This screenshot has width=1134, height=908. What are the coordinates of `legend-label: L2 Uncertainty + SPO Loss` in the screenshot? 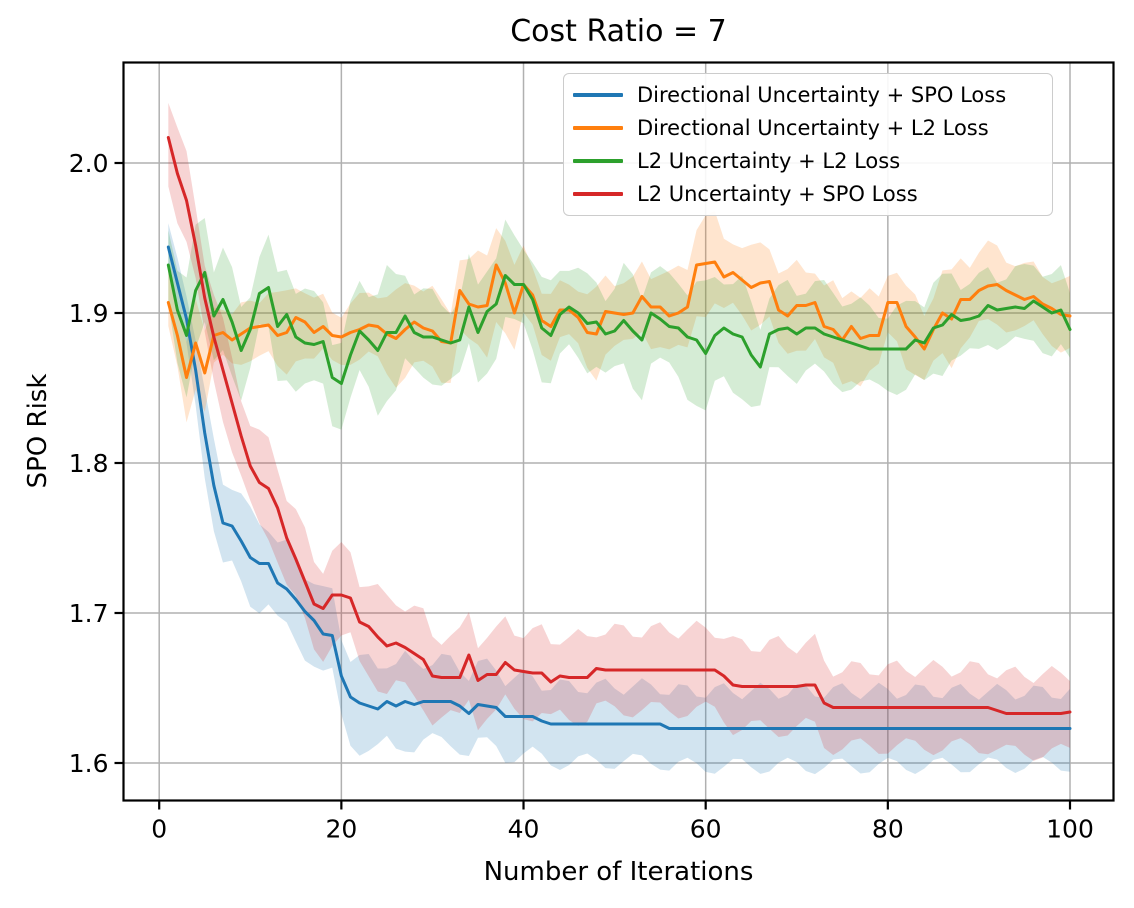 It's located at (777, 194).